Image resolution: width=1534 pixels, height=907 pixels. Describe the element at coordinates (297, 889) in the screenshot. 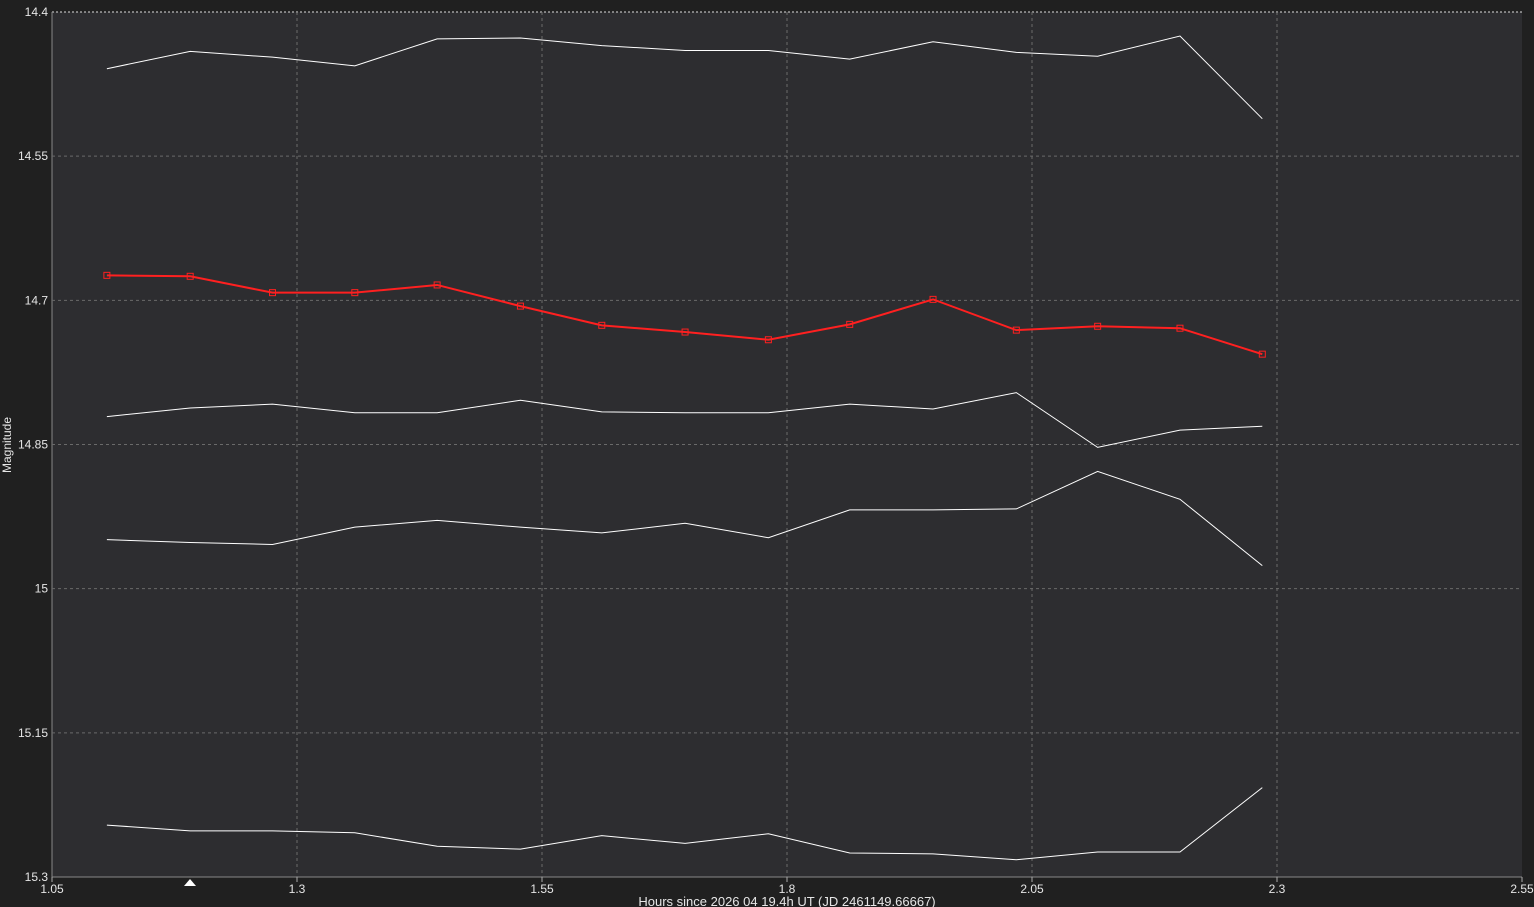

I see `x-tick-label: 1.3` at that location.